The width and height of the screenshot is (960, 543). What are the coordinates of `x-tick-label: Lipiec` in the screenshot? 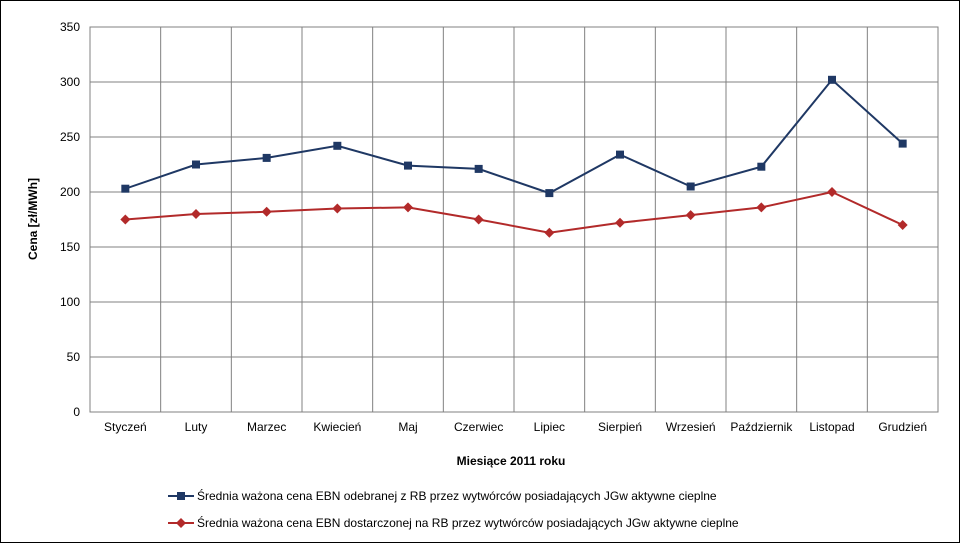 It's located at (549, 427).